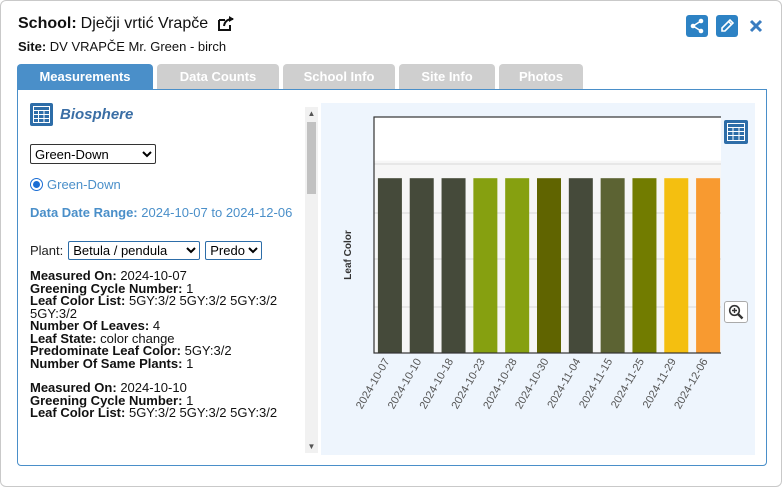 Image resolution: width=782 pixels, height=487 pixels. I want to click on radio-label: Green-Down, so click(84, 184).